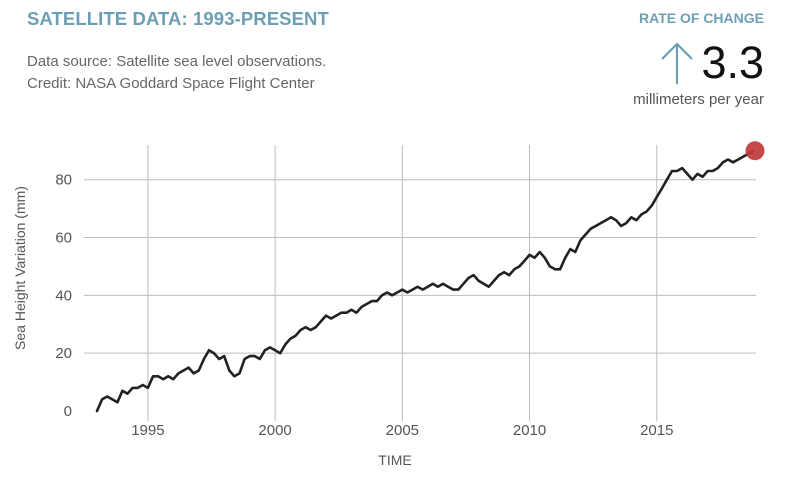  I want to click on y-axis-label: Sea Height Variation (mm), so click(20, 268).